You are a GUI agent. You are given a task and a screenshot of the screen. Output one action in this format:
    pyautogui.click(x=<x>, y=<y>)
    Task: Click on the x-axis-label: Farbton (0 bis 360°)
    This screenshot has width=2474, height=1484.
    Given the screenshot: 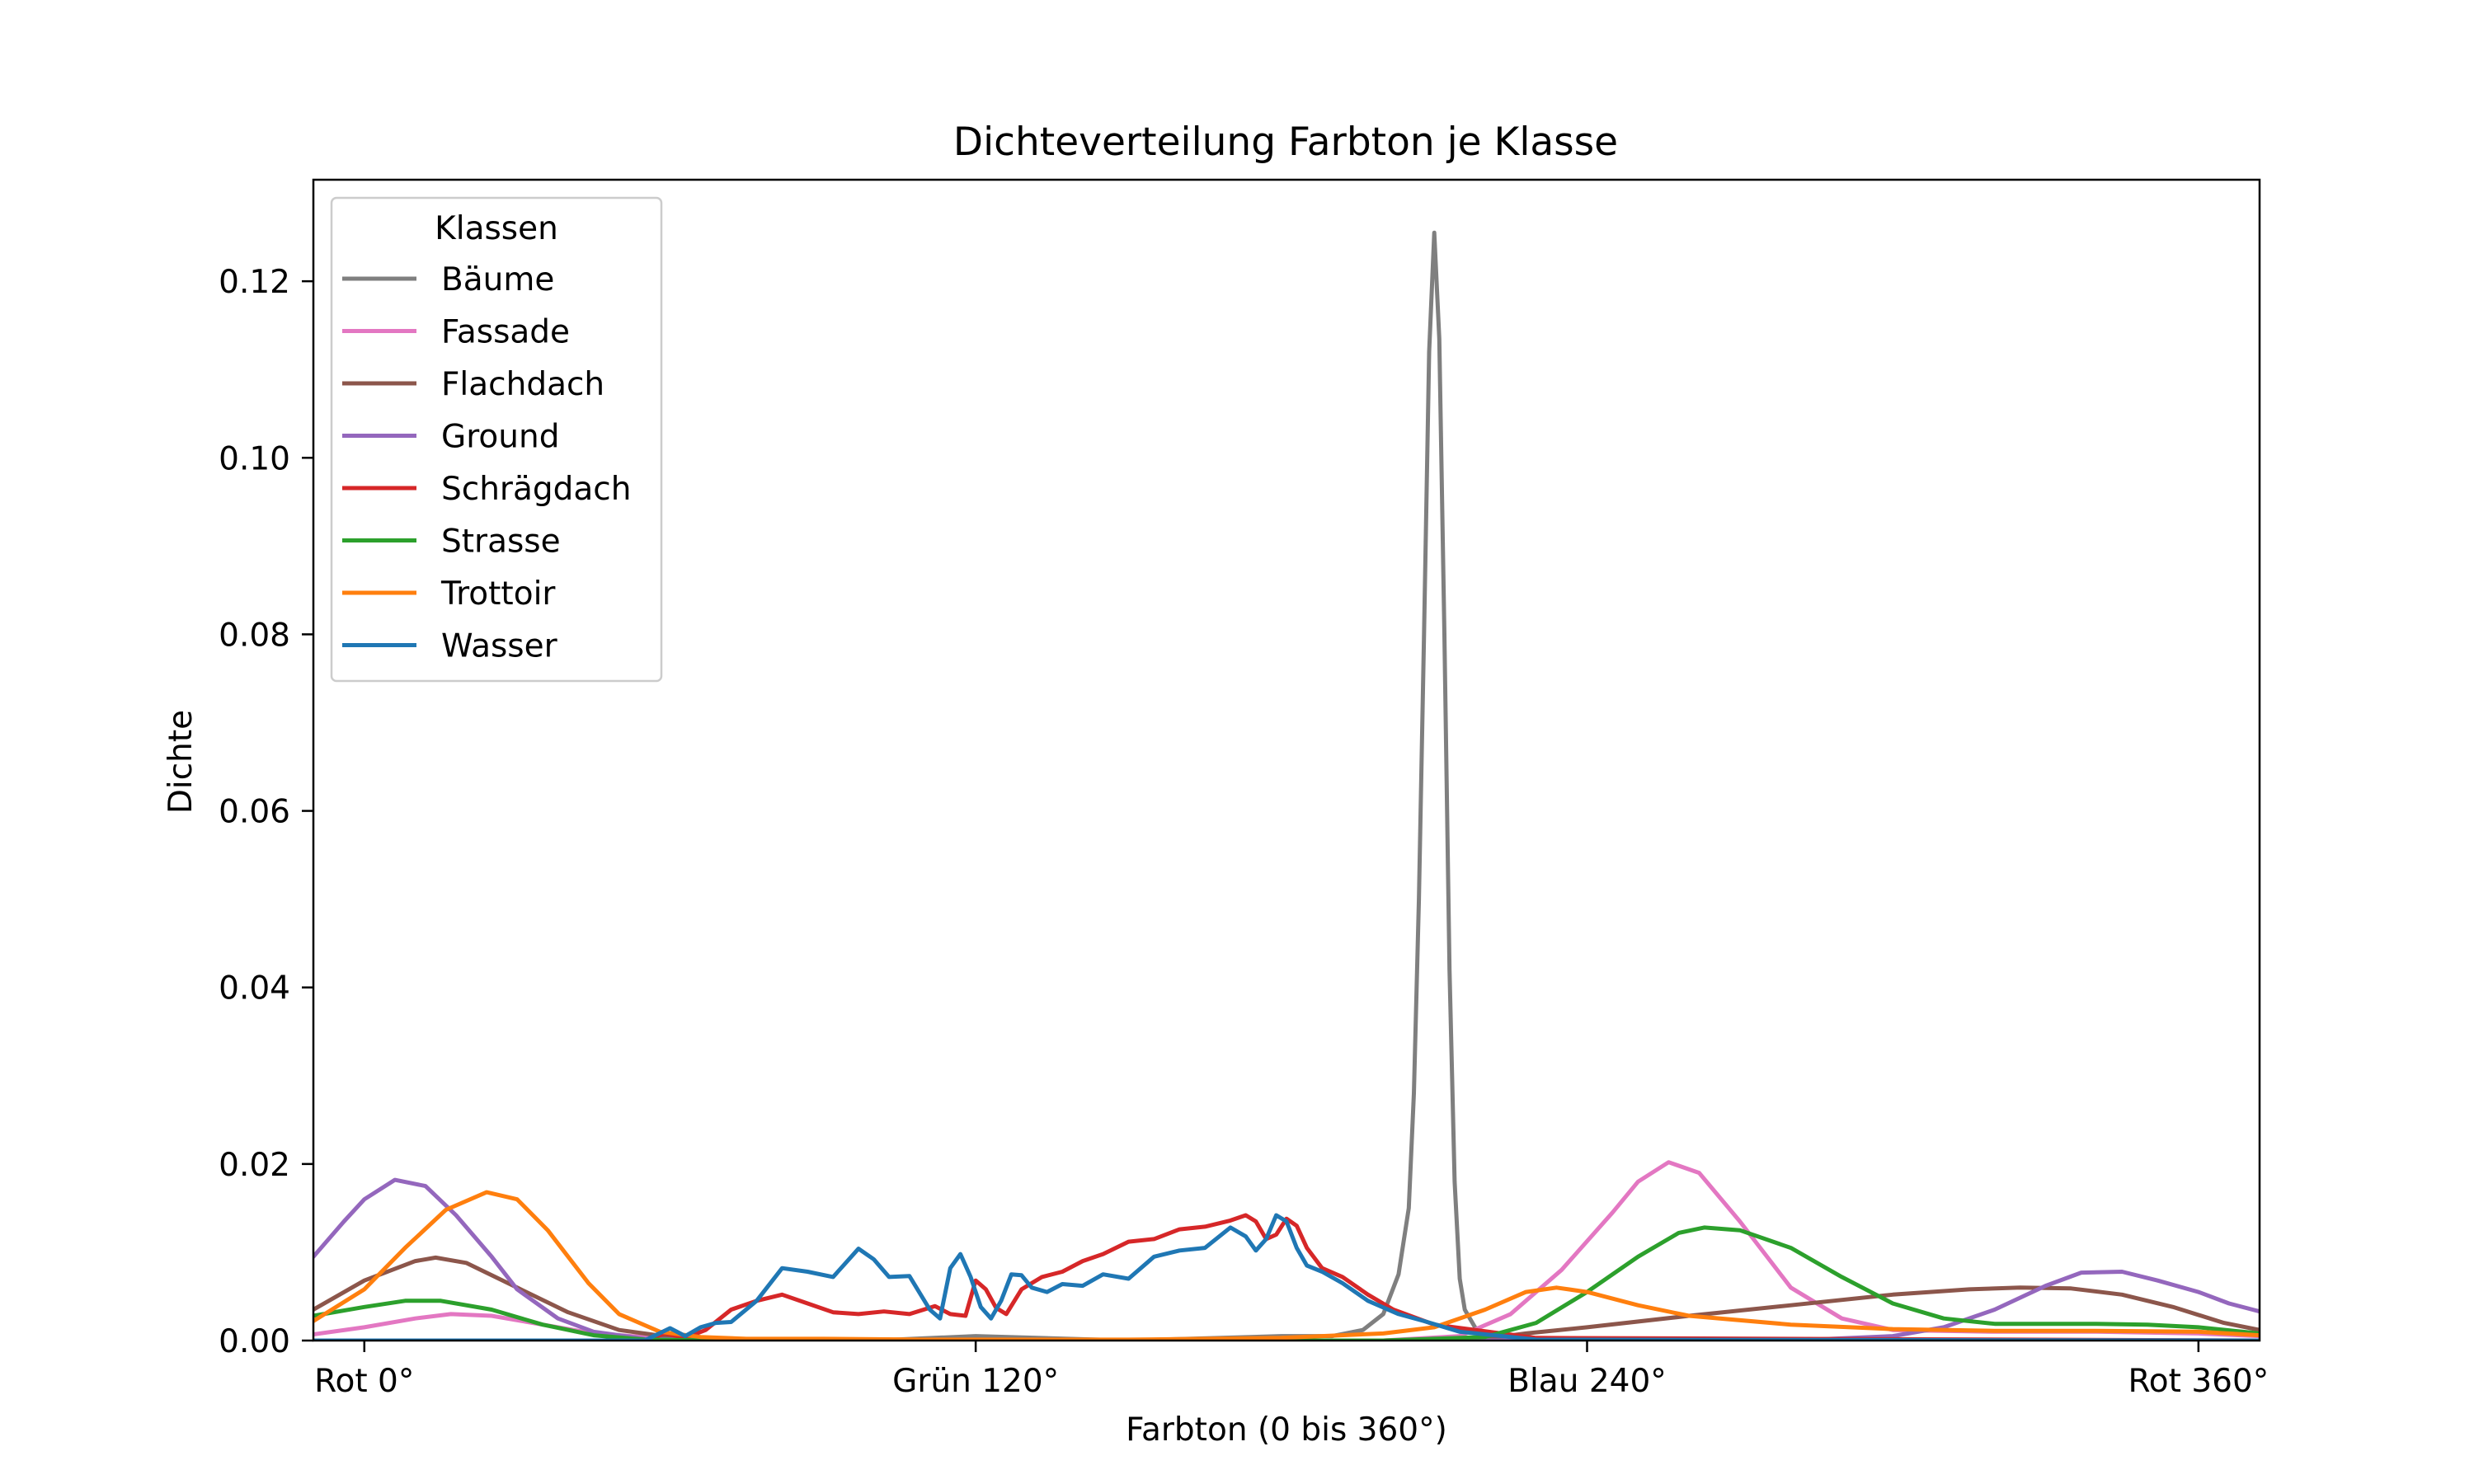 What is the action you would take?
    pyautogui.click(x=1286, y=1430)
    